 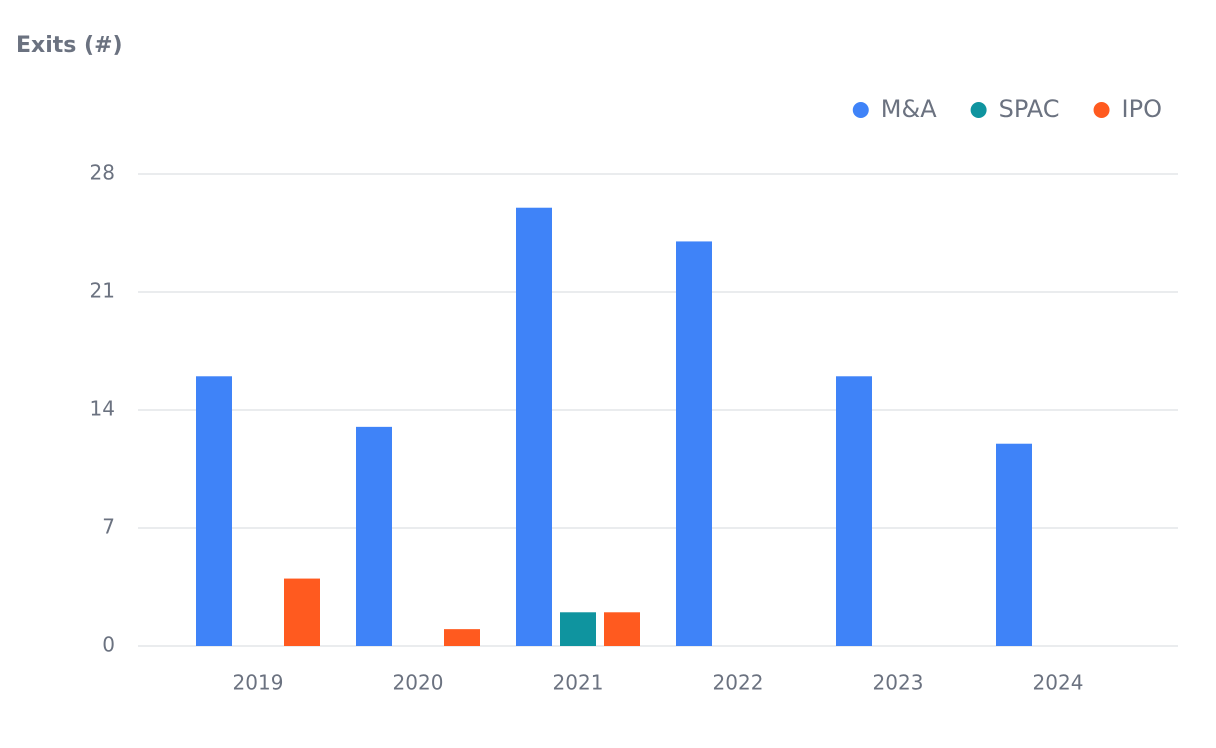 What do you see at coordinates (102, 291) in the screenshot?
I see `y-tick-label: 21` at bounding box center [102, 291].